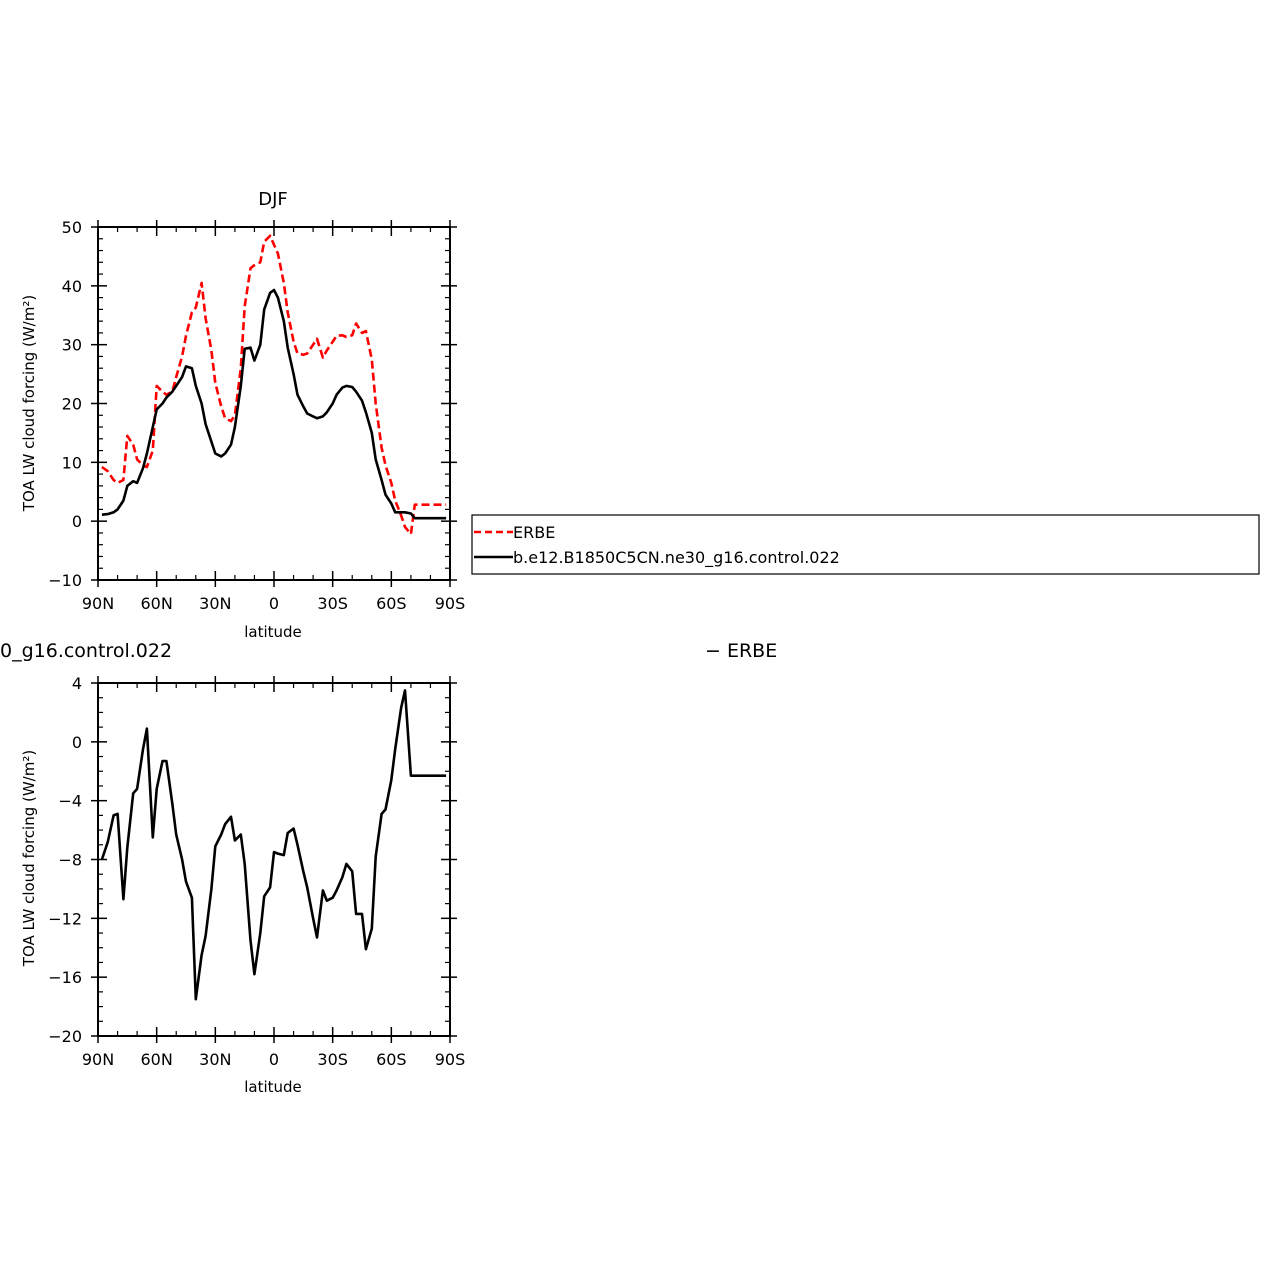 The width and height of the screenshot is (1278, 1281). Describe the element at coordinates (534, 532) in the screenshot. I see `legend-label-erbe: ERBE` at that location.